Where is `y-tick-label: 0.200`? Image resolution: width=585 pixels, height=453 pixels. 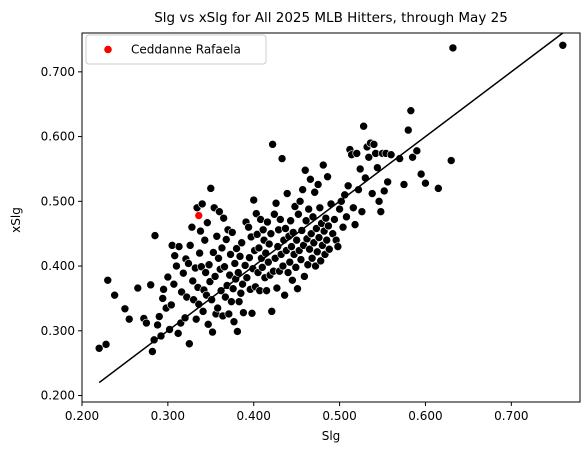
y-tick-label: 0.200 is located at coordinates (58, 396).